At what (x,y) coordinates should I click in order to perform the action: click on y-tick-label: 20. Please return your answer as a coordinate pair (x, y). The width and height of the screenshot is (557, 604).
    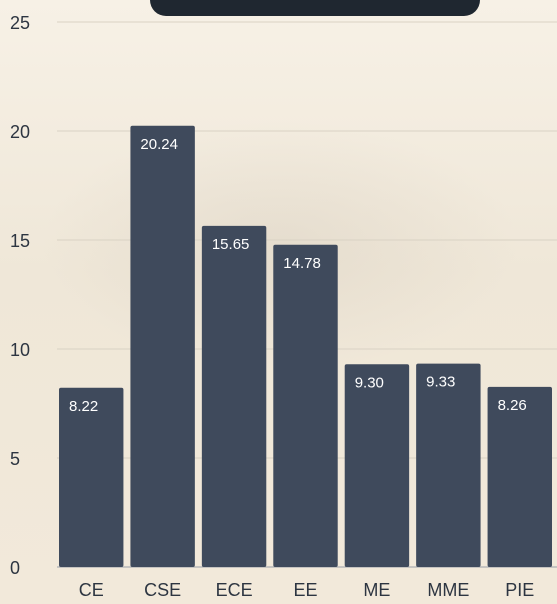
    Looking at the image, I should click on (20, 132).